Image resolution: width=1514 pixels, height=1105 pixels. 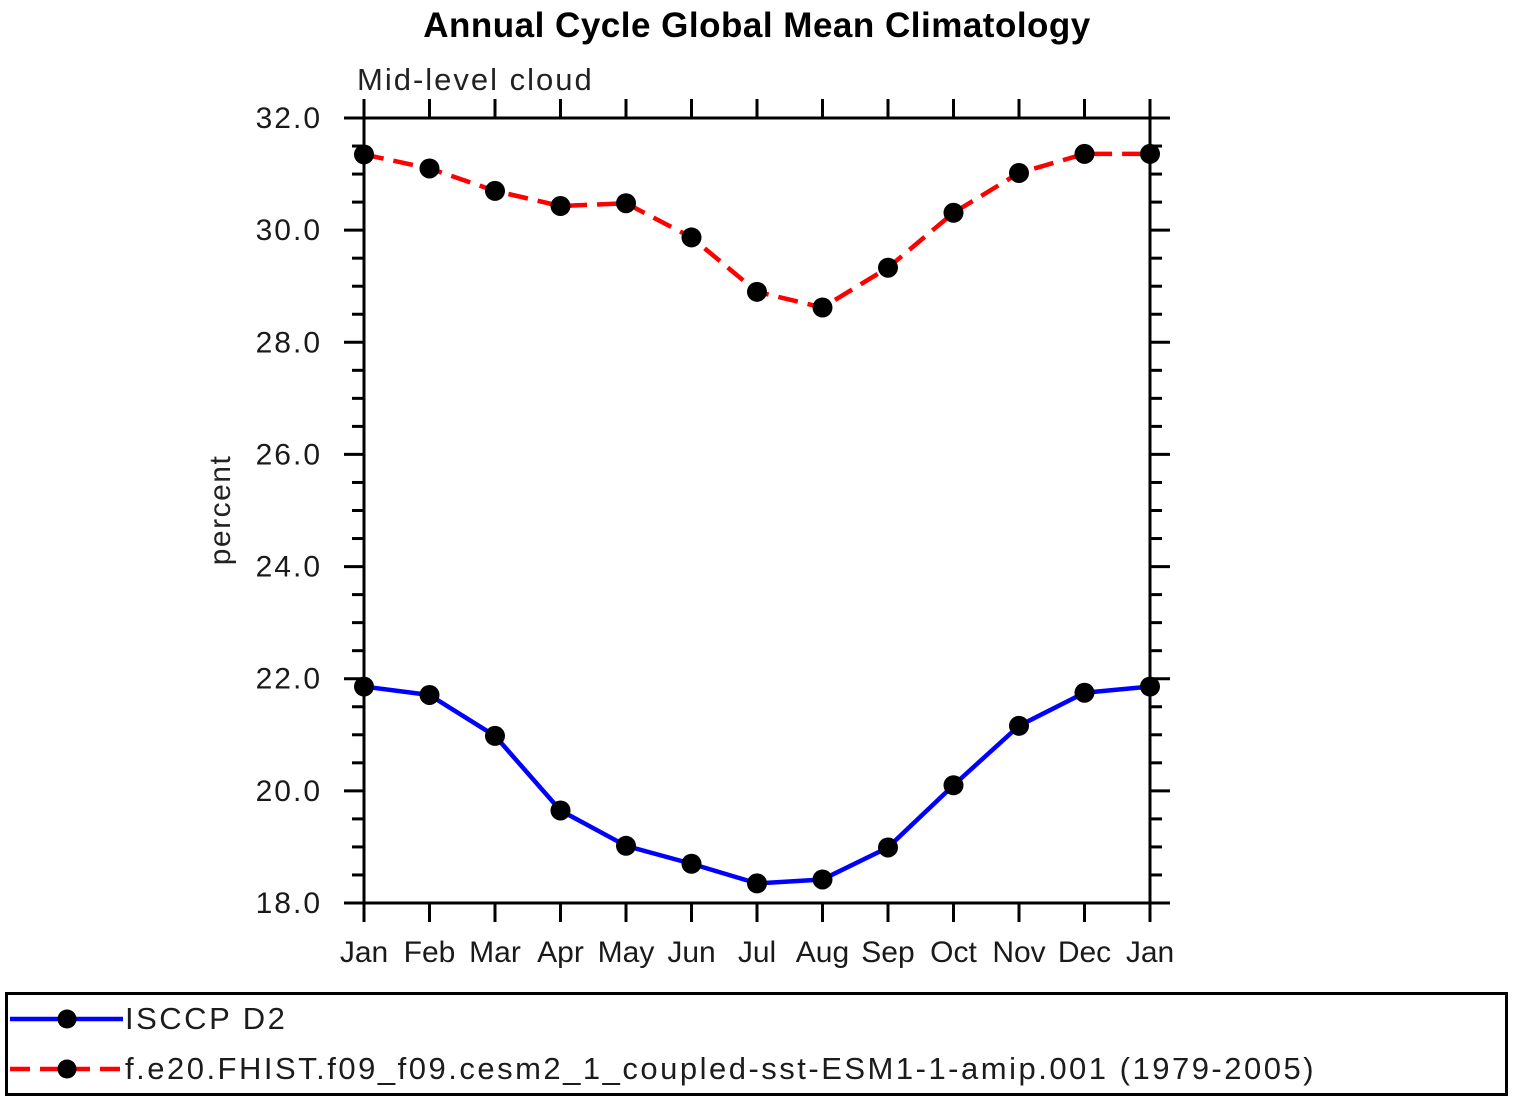 What do you see at coordinates (822, 952) in the screenshot?
I see `x-tick-label: Aug` at bounding box center [822, 952].